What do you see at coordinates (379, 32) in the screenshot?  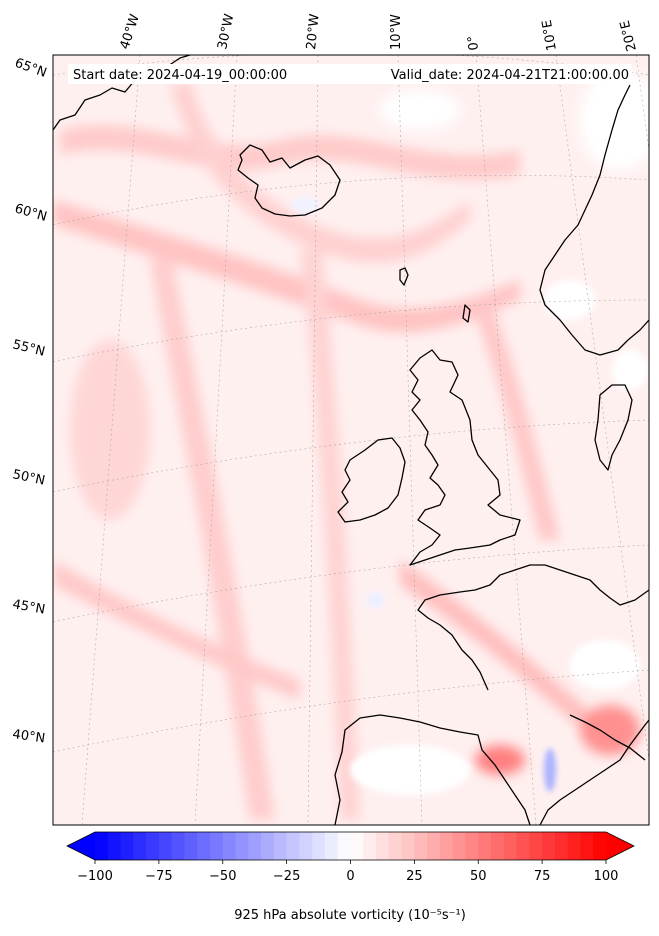 I see `longitude-labels: 40°W 30°W 20°W 10°W 0° 10°E 20°E` at bounding box center [379, 32].